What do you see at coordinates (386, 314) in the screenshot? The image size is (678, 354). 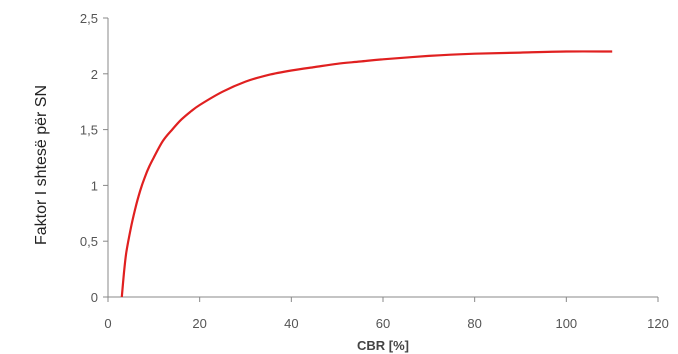 I see `x-axis-ticks: 0 20 40 60 80 100 120` at bounding box center [386, 314].